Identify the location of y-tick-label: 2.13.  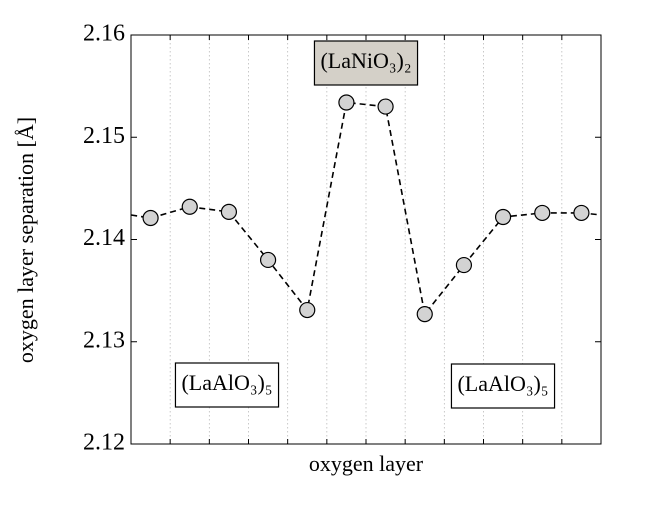
(104, 340).